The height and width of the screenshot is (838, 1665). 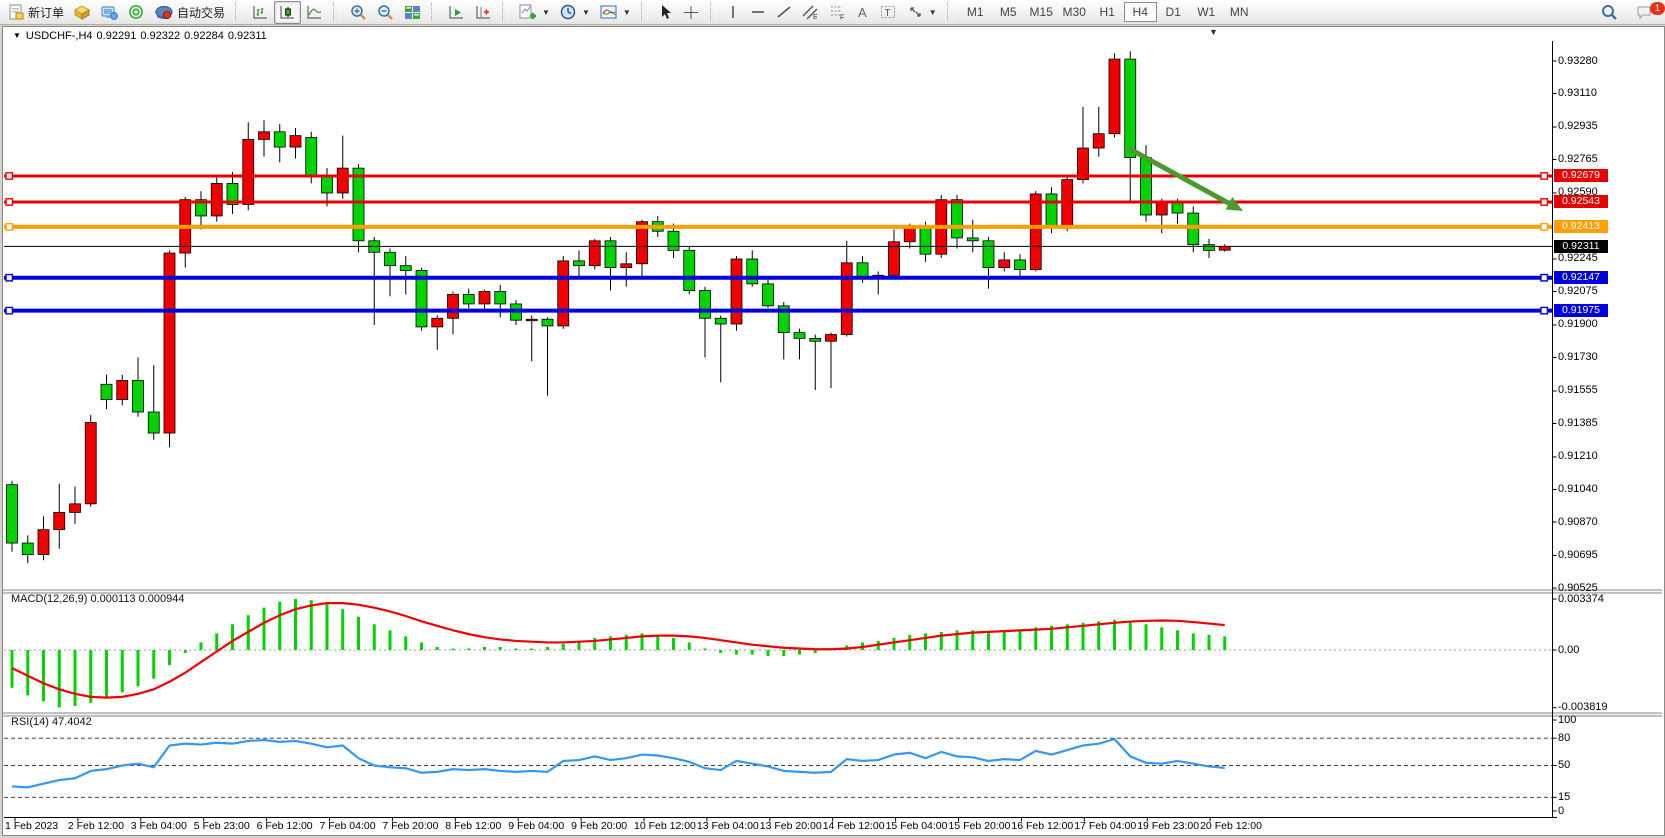 I want to click on periods-button: ▼, so click(x=575, y=12).